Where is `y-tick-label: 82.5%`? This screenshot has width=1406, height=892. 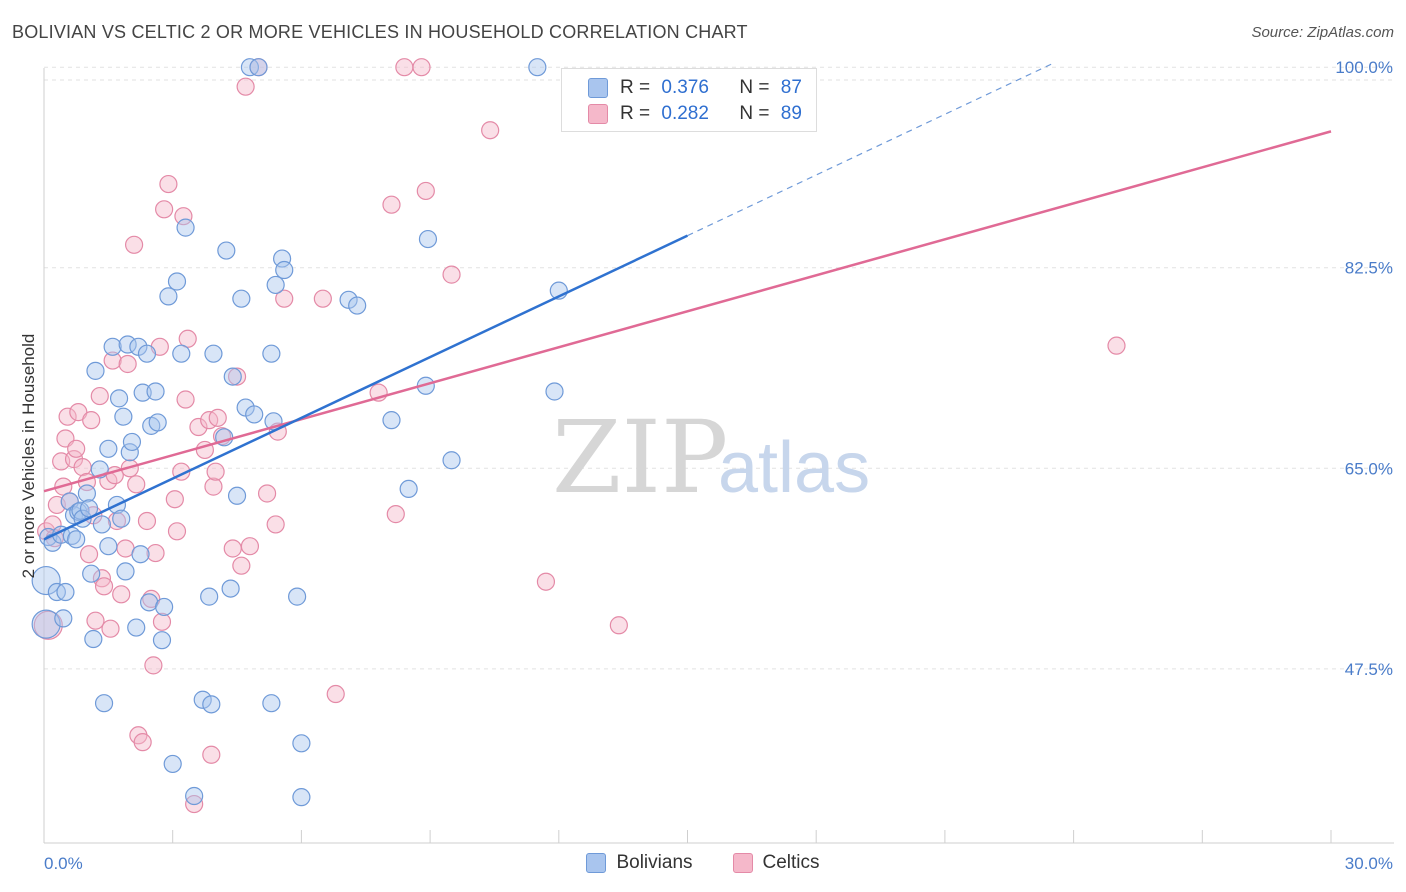
y-tick-label: 82.5% is located at coordinates (1369, 268).